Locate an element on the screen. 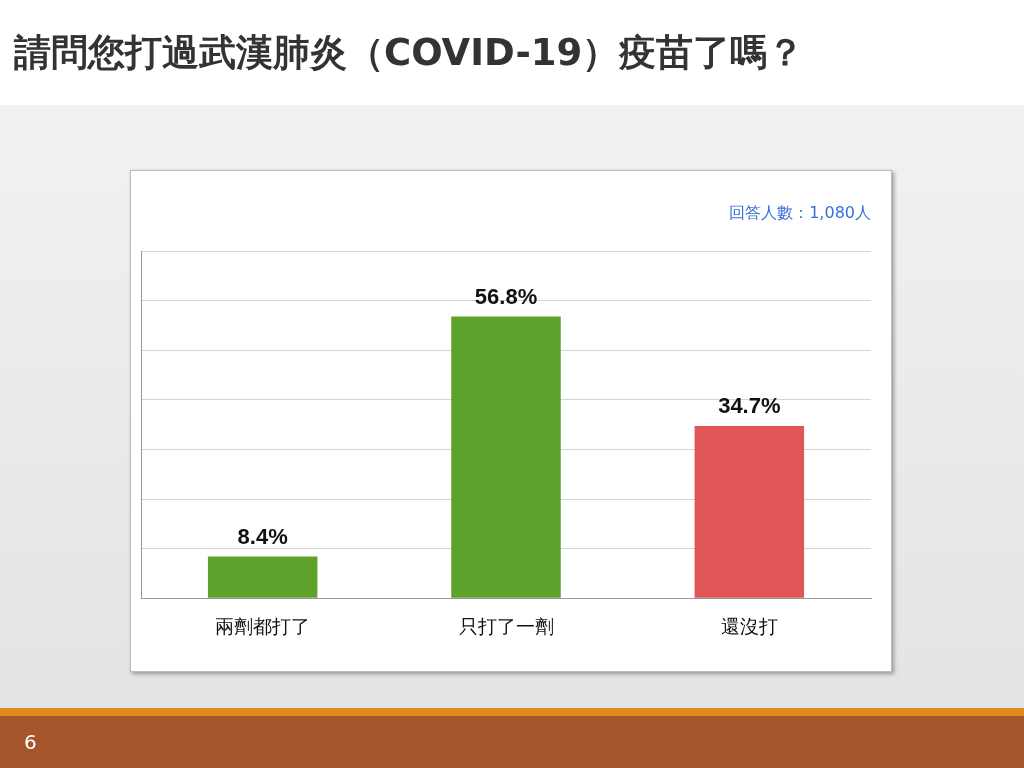  data-label: 8.4% is located at coordinates (262, 536).